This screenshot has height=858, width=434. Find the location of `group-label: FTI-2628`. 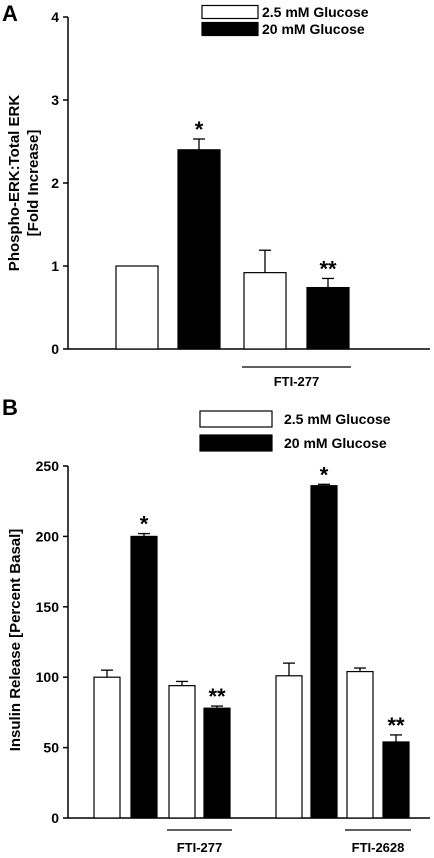

group-label: FTI-2628 is located at coordinates (378, 847).